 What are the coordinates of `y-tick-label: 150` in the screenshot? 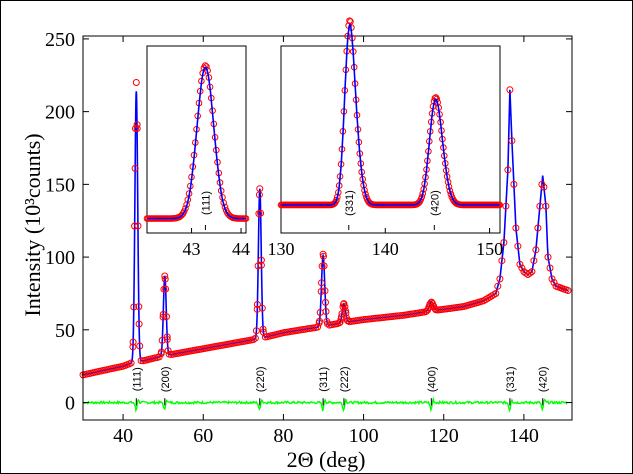 It's located at (60, 185).